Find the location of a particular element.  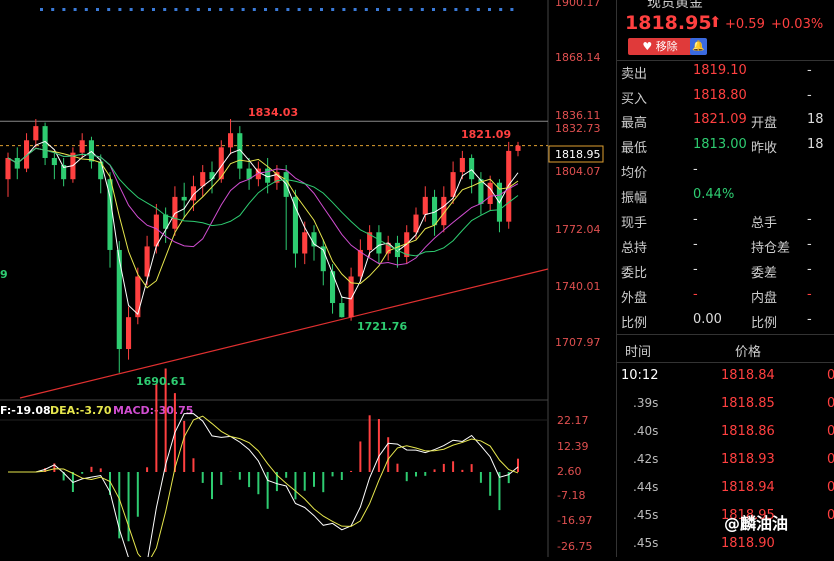

tick-price: 1818.86 is located at coordinates (748, 431).